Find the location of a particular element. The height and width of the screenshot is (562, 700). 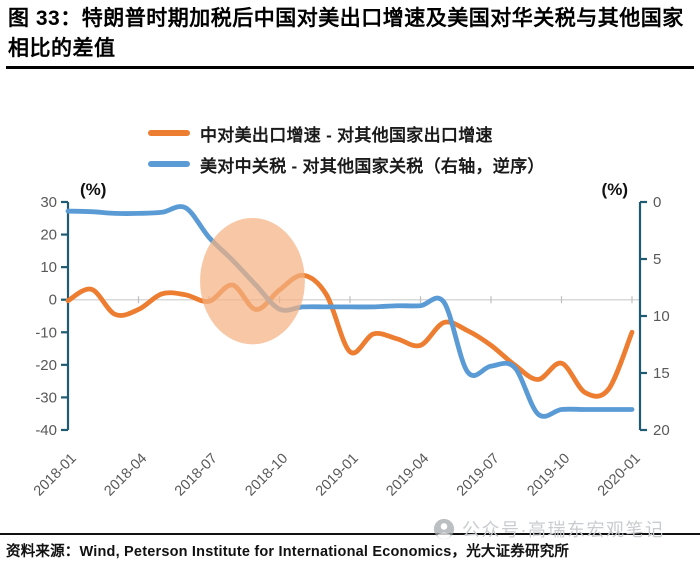

svg-text: -30 is located at coordinates (46, 397).